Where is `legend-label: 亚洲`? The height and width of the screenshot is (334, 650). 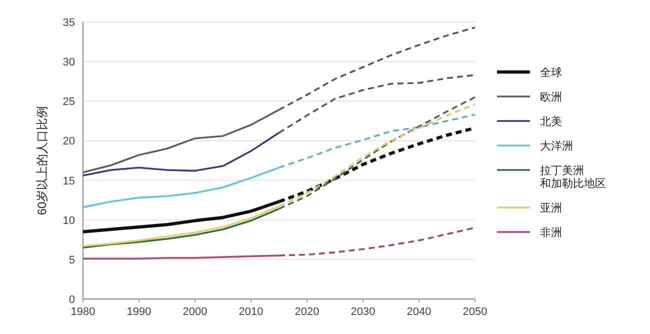 legend-label: 亚洲 is located at coordinates (551, 208).